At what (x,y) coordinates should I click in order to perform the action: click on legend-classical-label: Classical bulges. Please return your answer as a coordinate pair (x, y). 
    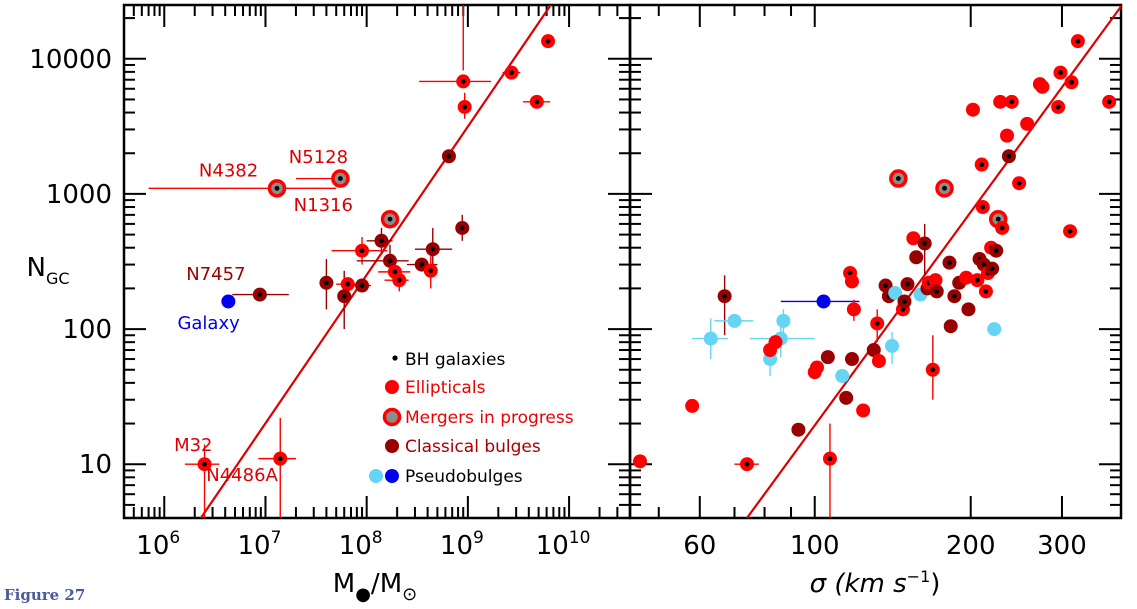
    Looking at the image, I should click on (473, 447).